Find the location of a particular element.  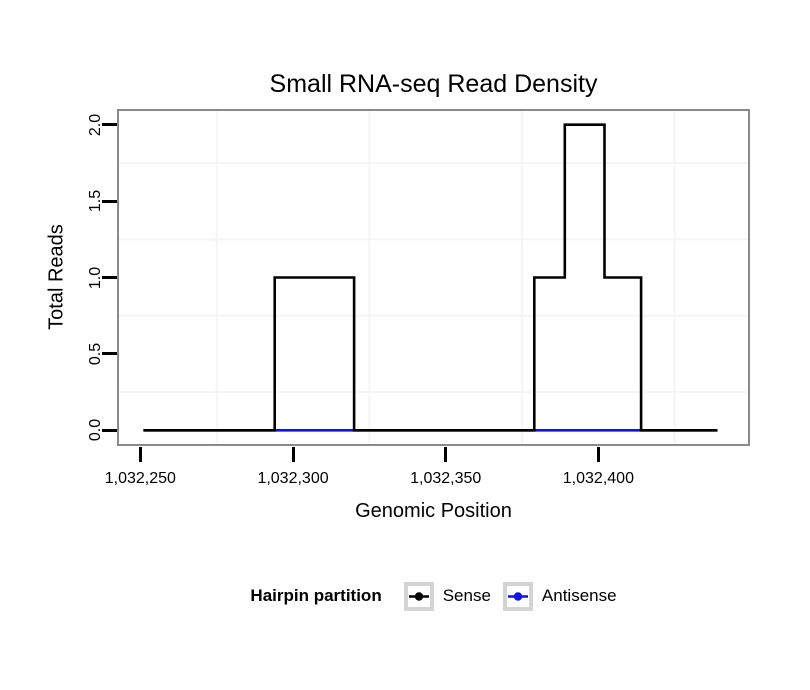

legend-label-antisense: Antisense is located at coordinates (579, 595).